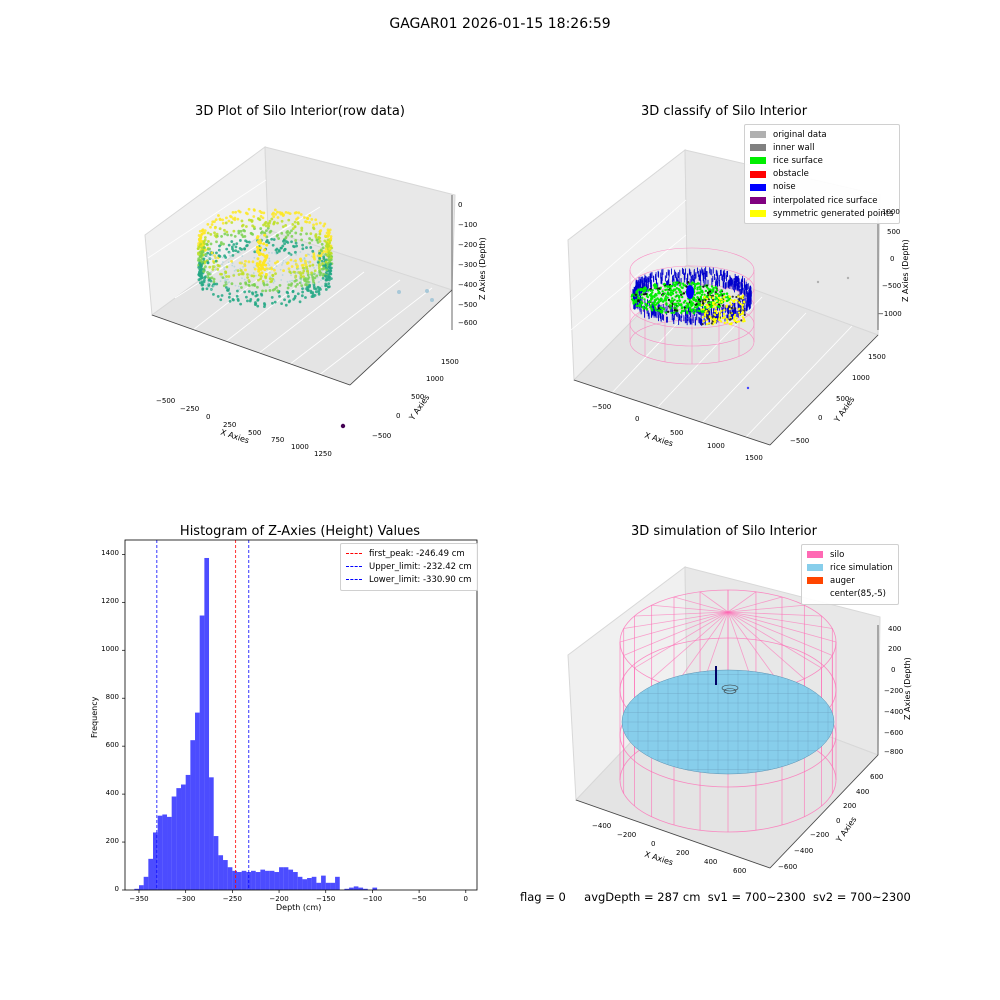 This screenshot has width=1000, height=1000. Describe the element at coordinates (94, 717) in the screenshot. I see `histogram-y-axis-label: Frequency` at that location.